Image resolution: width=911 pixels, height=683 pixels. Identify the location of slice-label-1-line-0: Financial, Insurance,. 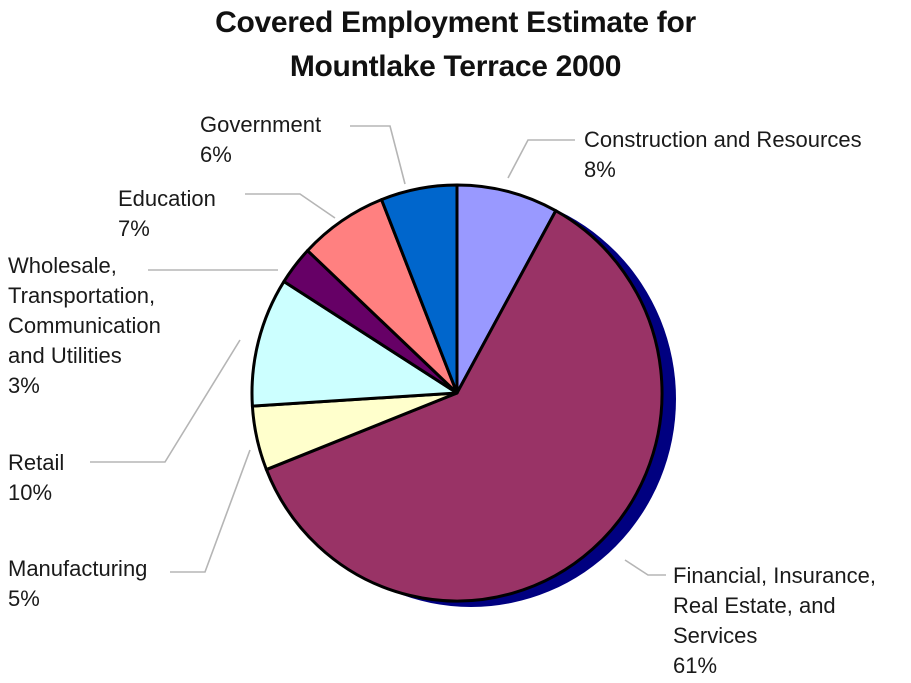
(774, 575).